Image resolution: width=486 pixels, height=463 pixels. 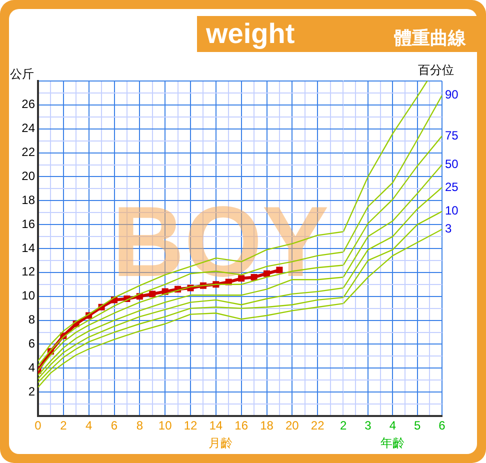 I want to click on x-tick-label: 8, so click(x=140, y=425).